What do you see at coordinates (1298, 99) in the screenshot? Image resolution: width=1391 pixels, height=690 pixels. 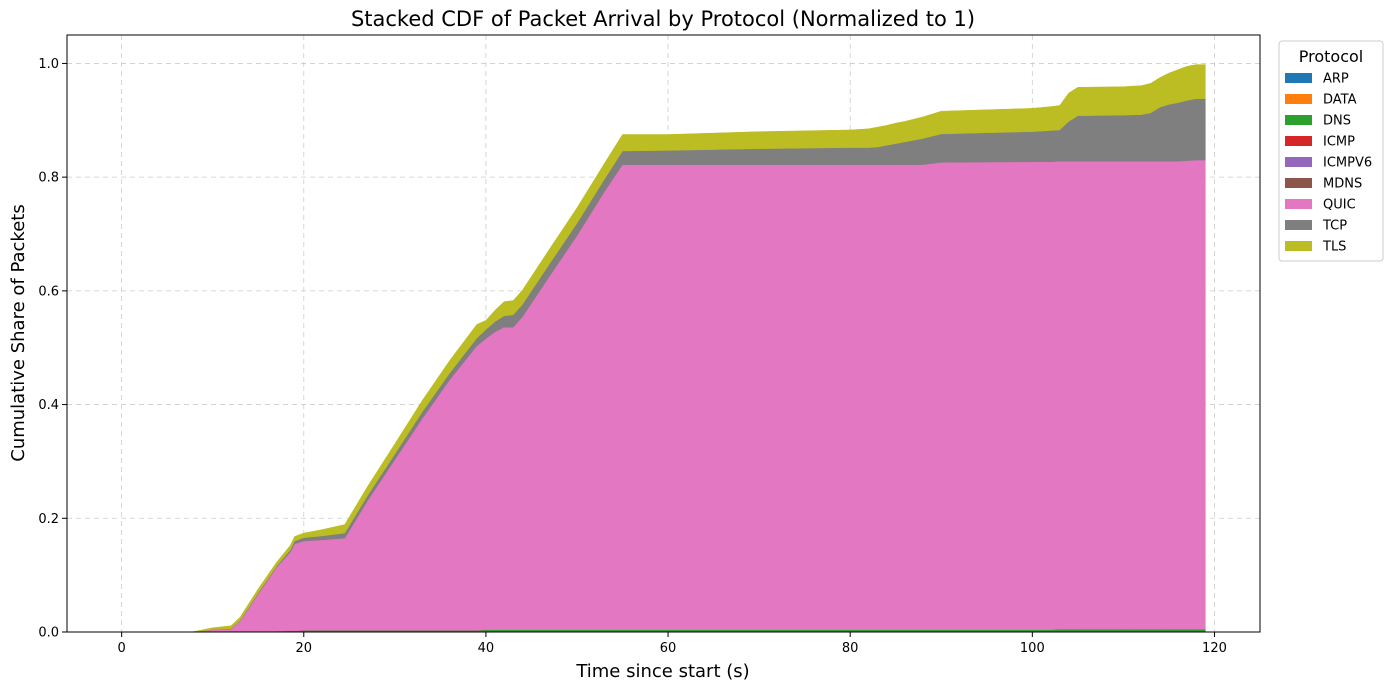 I see `legend-swatch-data` at bounding box center [1298, 99].